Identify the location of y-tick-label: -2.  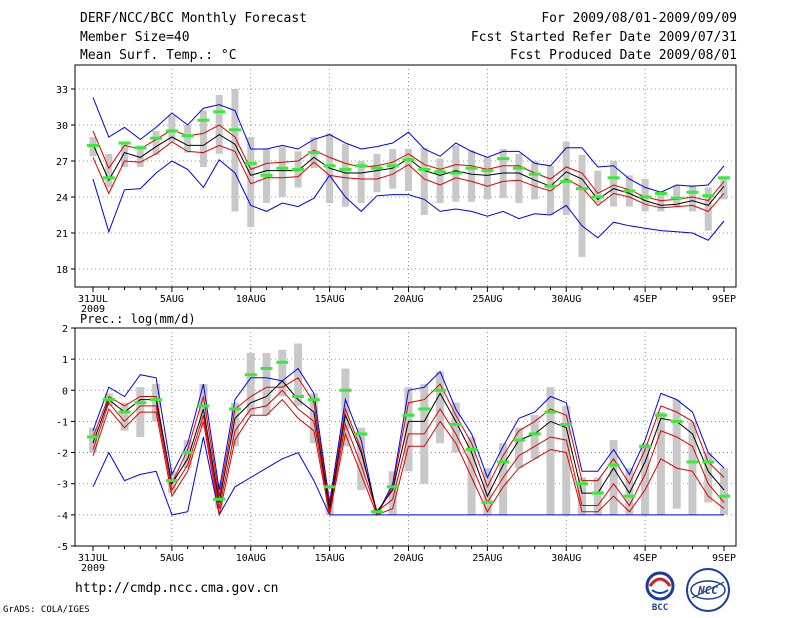
(62, 454).